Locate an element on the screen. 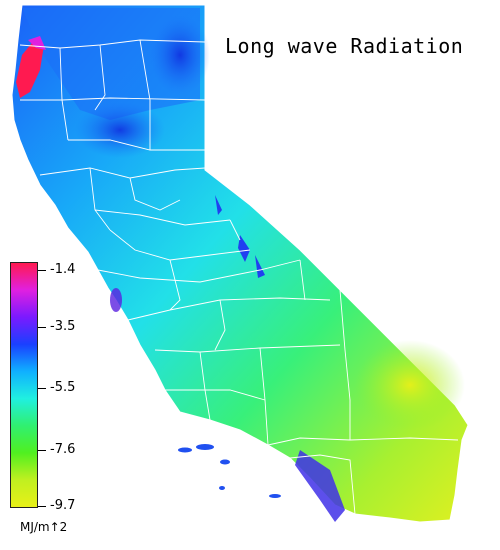 The image size is (500, 550). desert-yellow-region is located at coordinates (410, 385).